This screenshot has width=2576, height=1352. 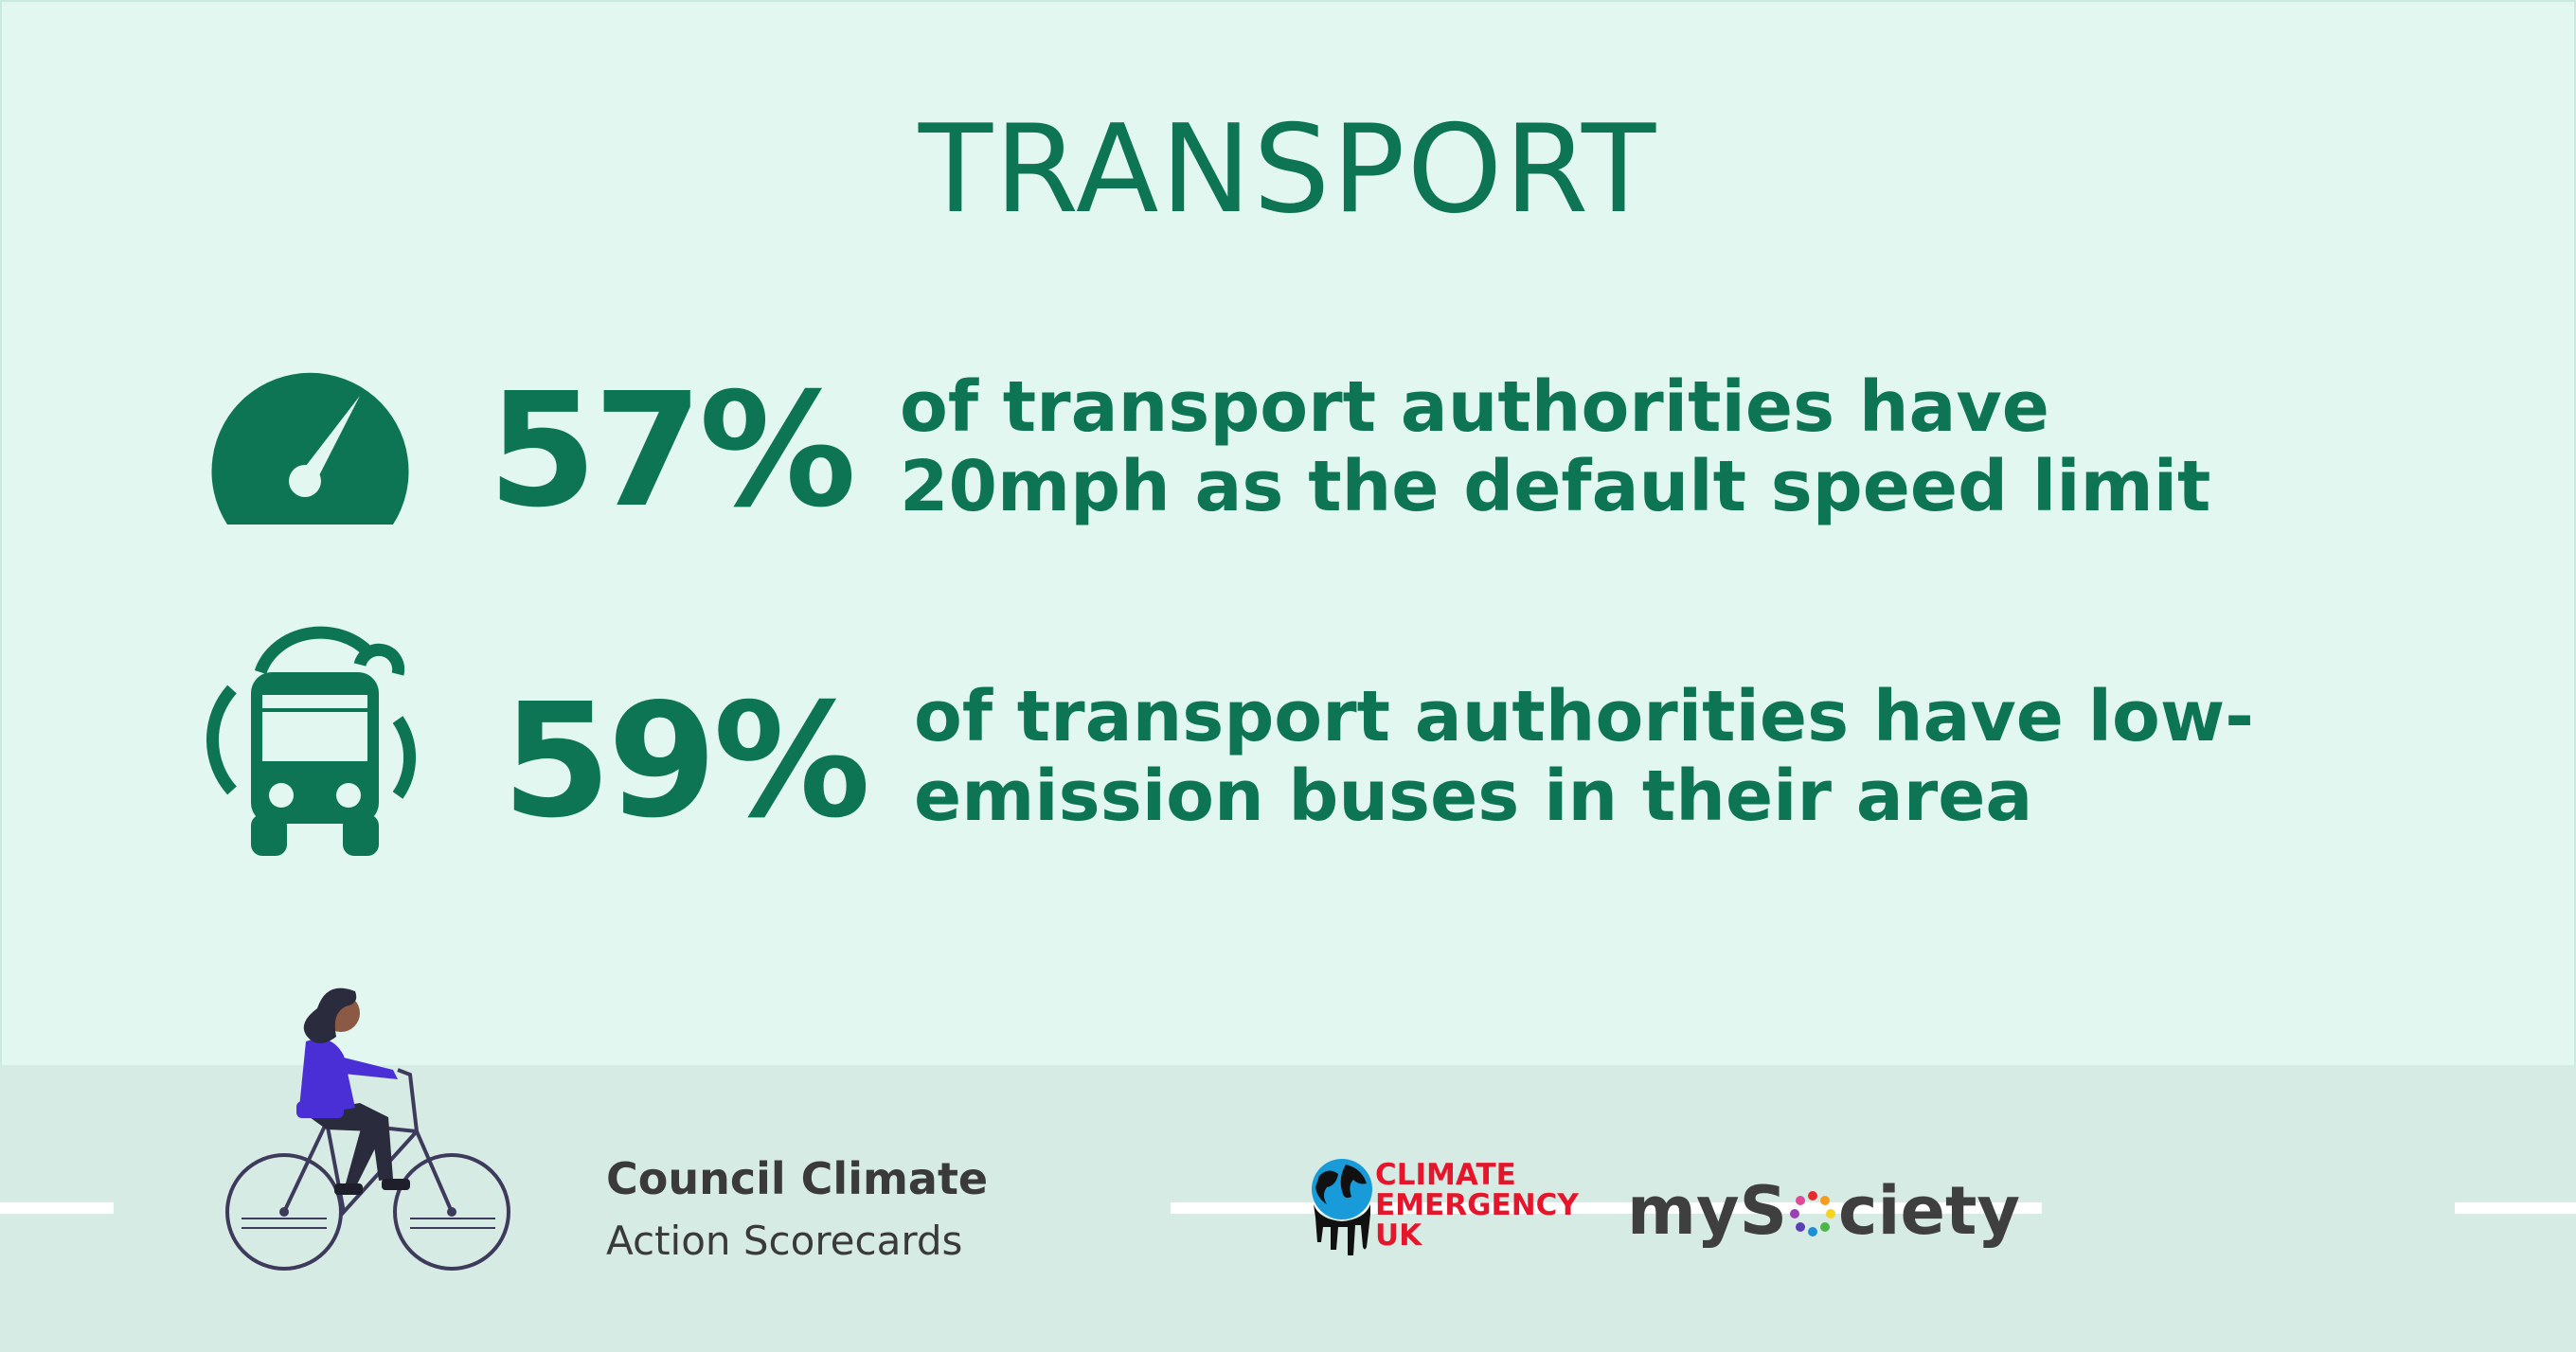 What do you see at coordinates (1812, 1206) in the screenshot?
I see `mysociety-dots-icon` at bounding box center [1812, 1206].